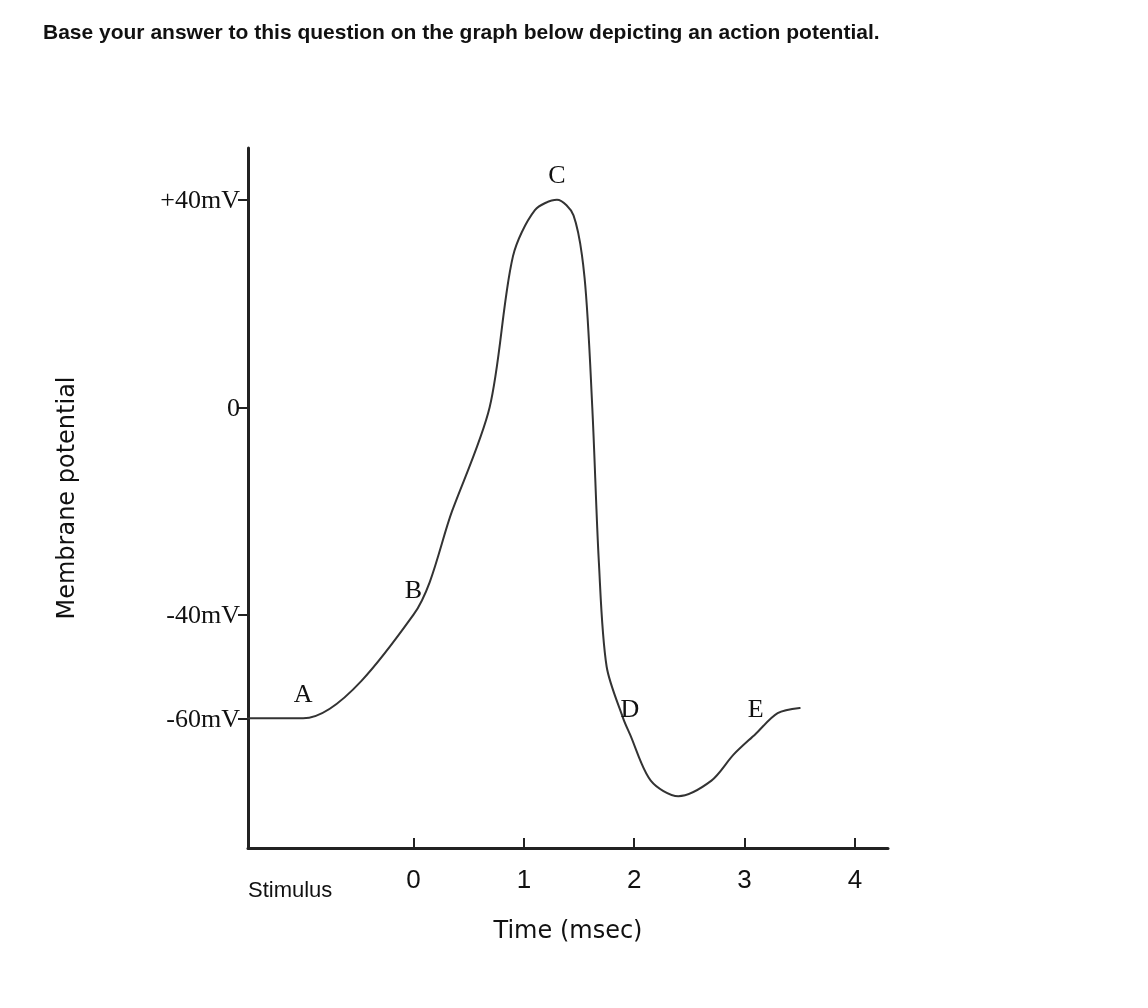  What do you see at coordinates (630, 709) in the screenshot?
I see `annotation: D` at bounding box center [630, 709].